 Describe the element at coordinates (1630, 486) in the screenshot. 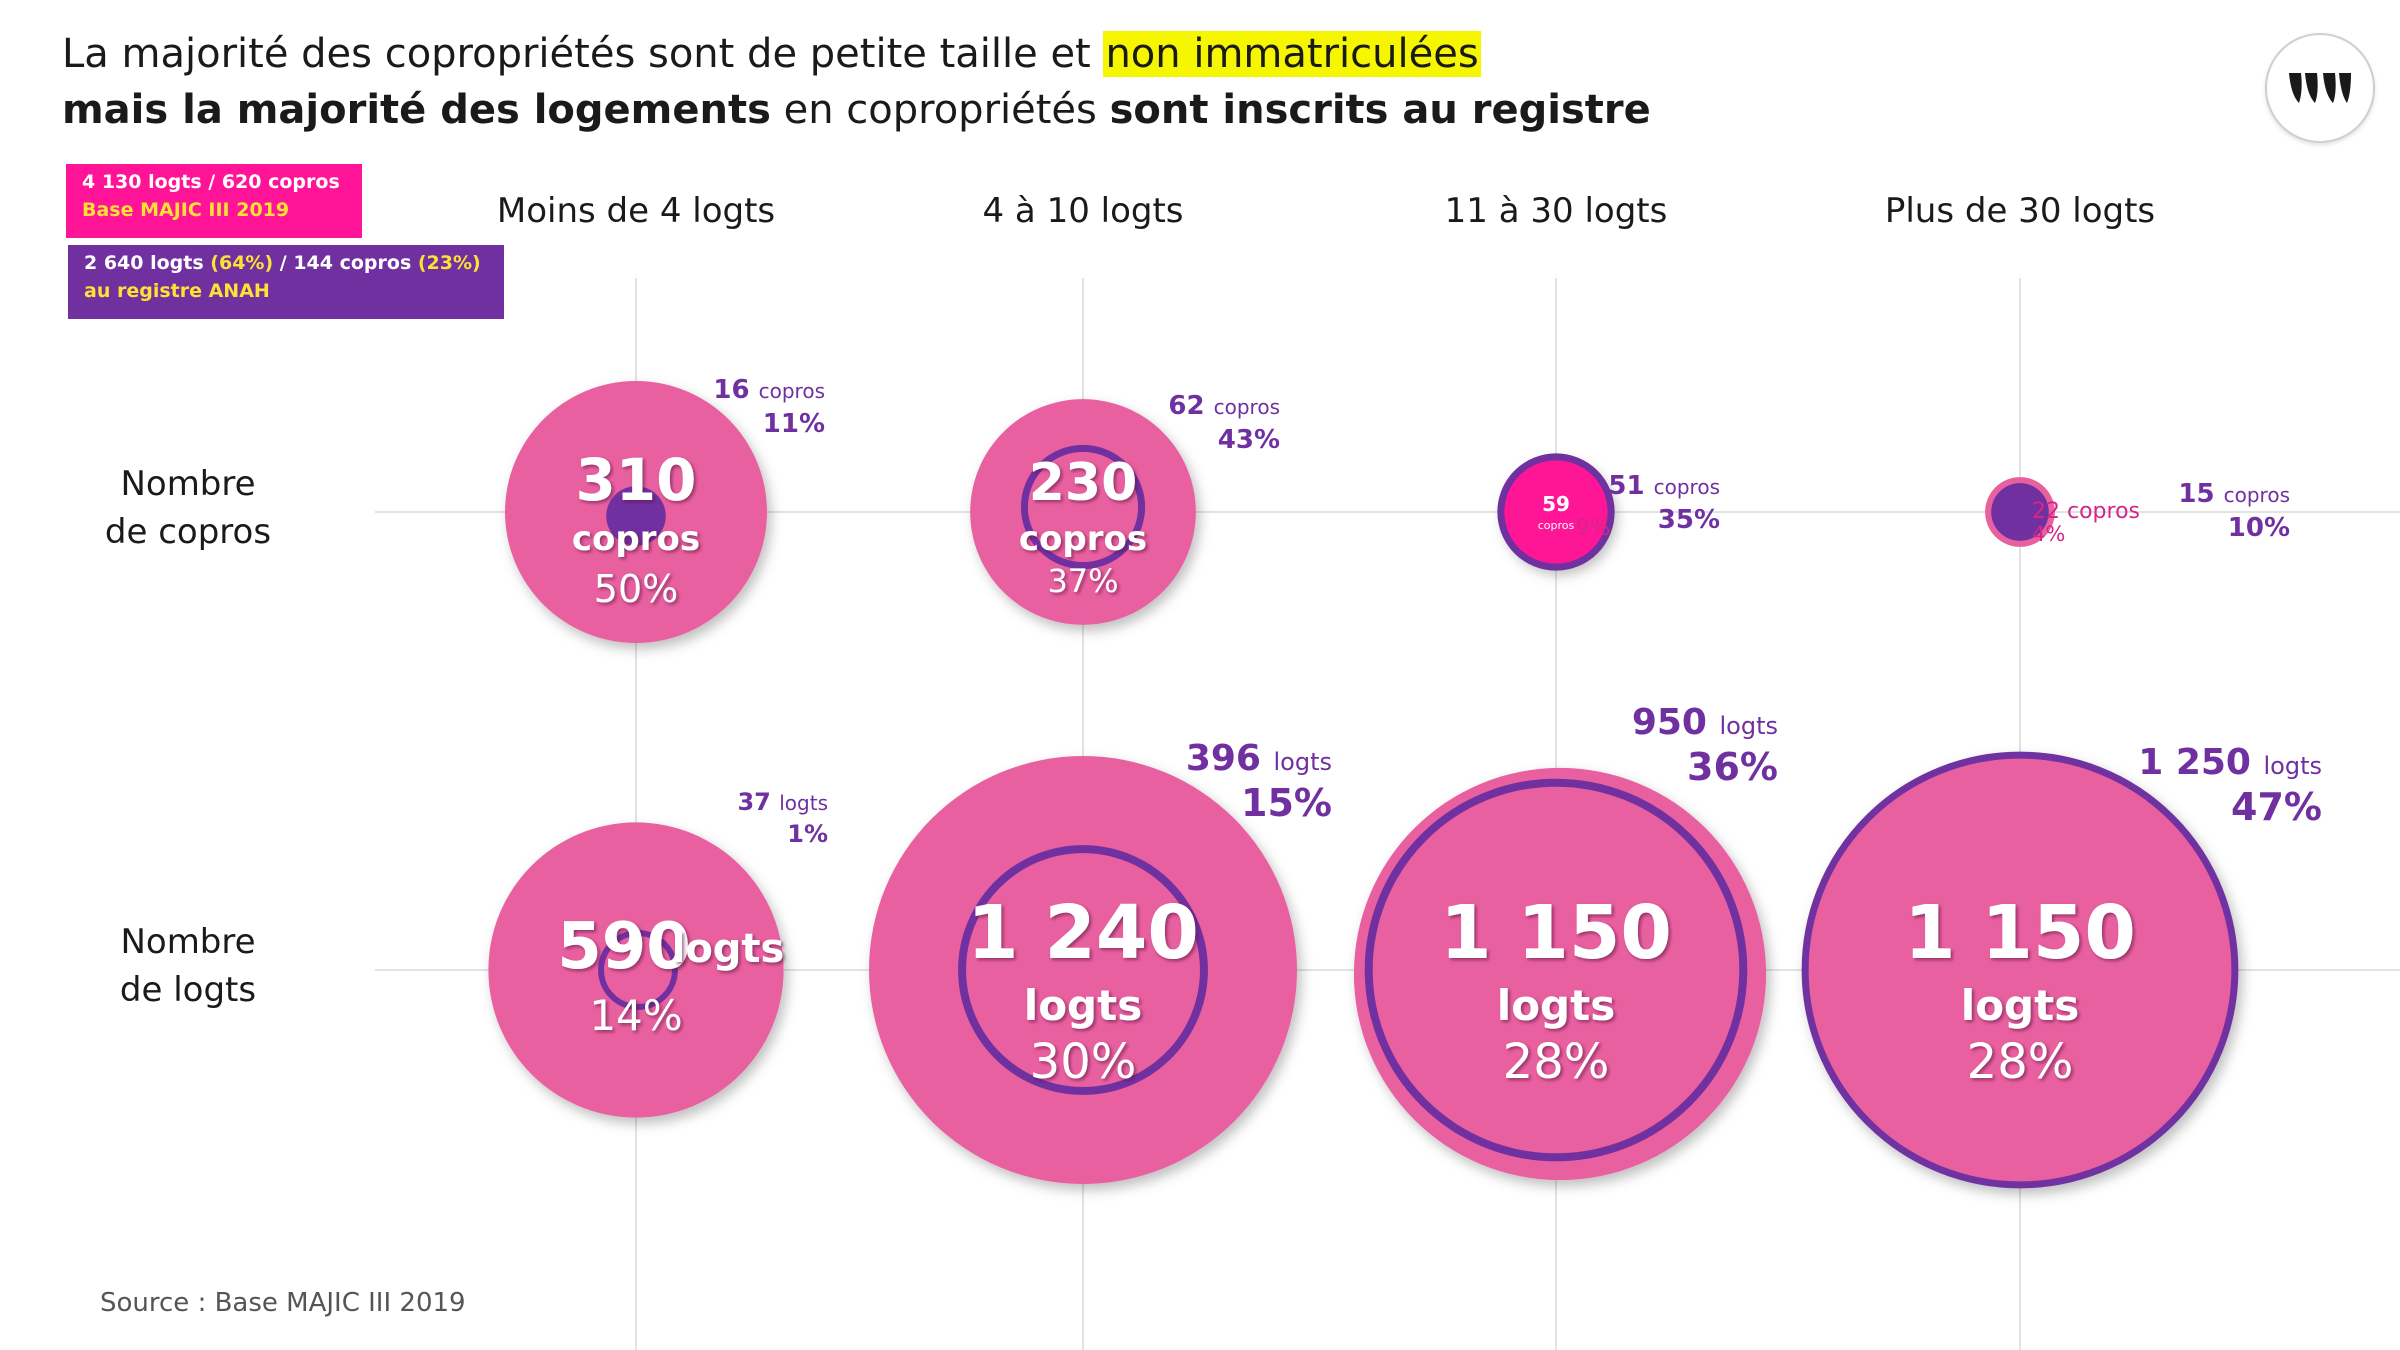

I see `anah-copros-value-2: 51` at that location.